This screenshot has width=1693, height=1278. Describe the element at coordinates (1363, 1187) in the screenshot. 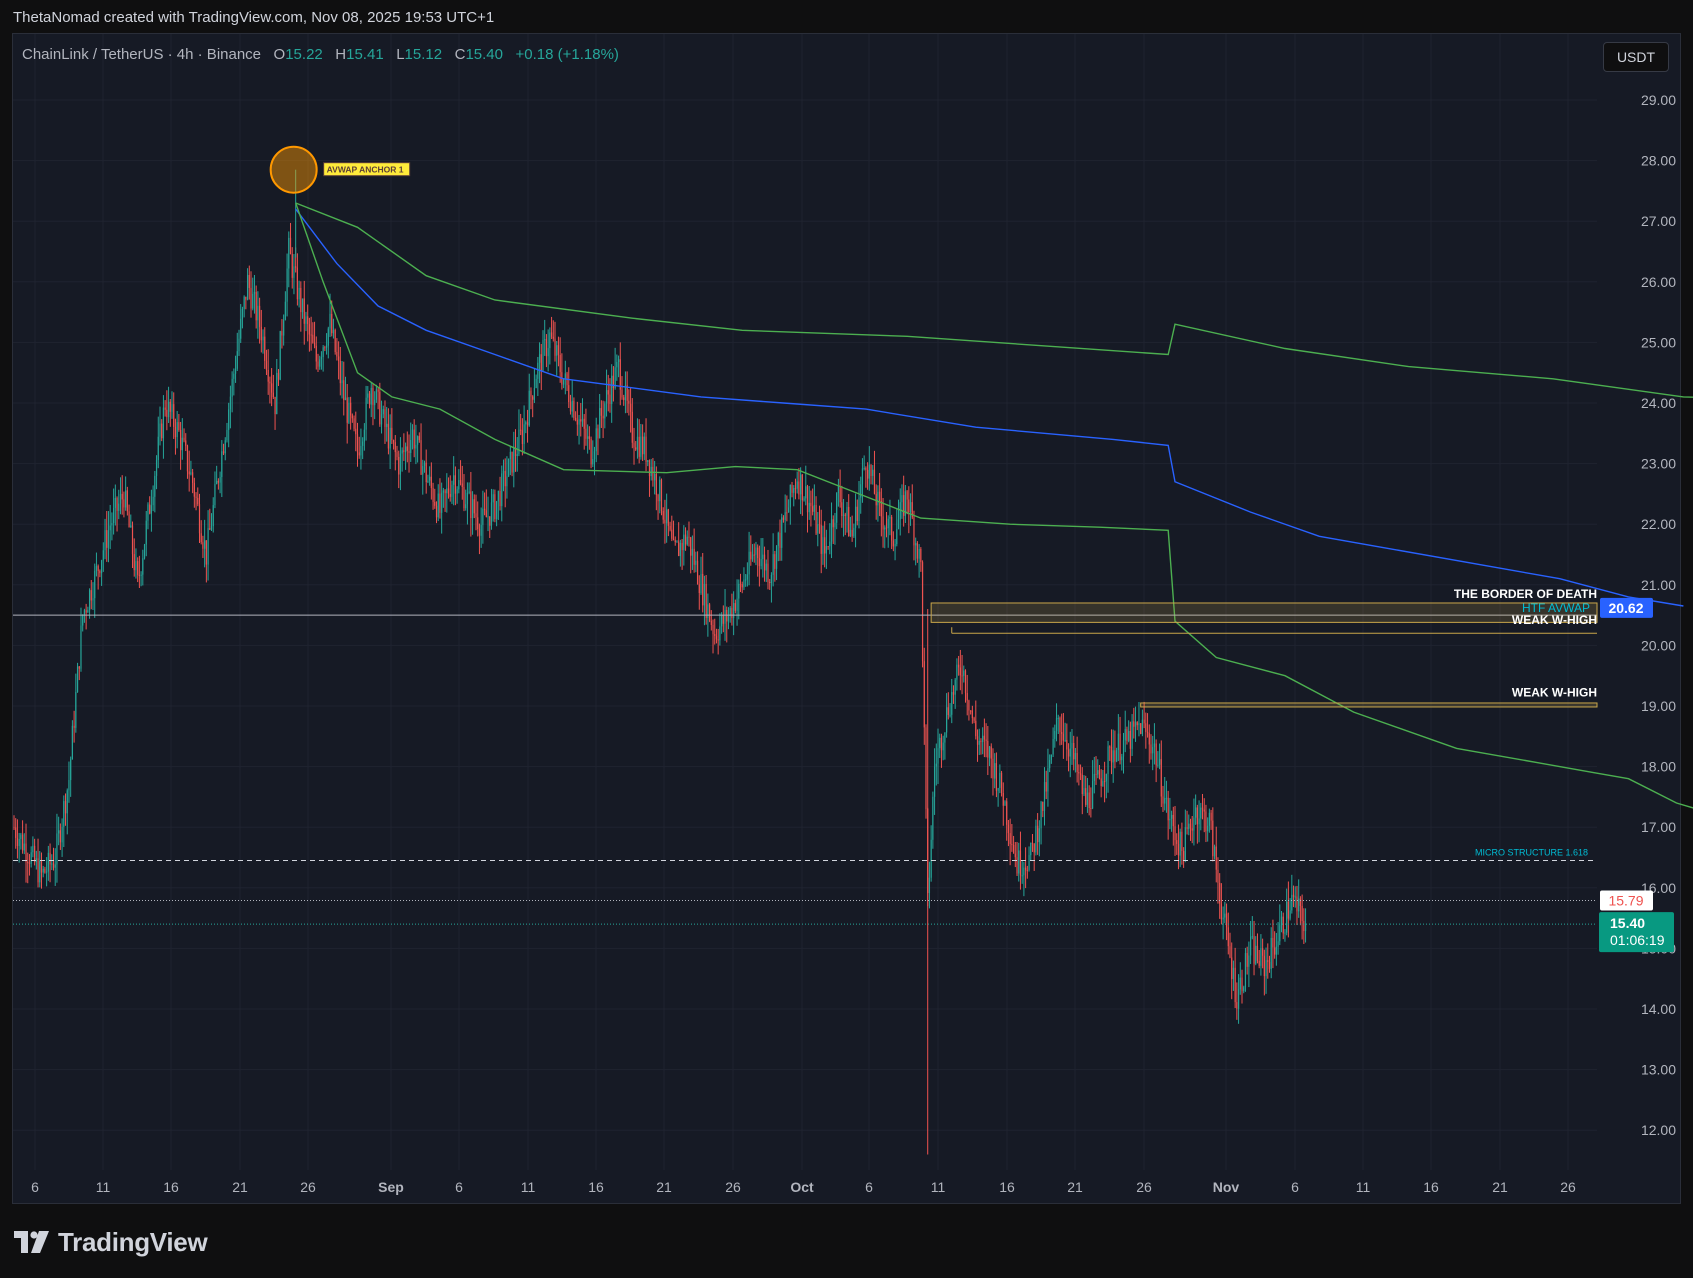

I see `time-tick-label: 11` at that location.